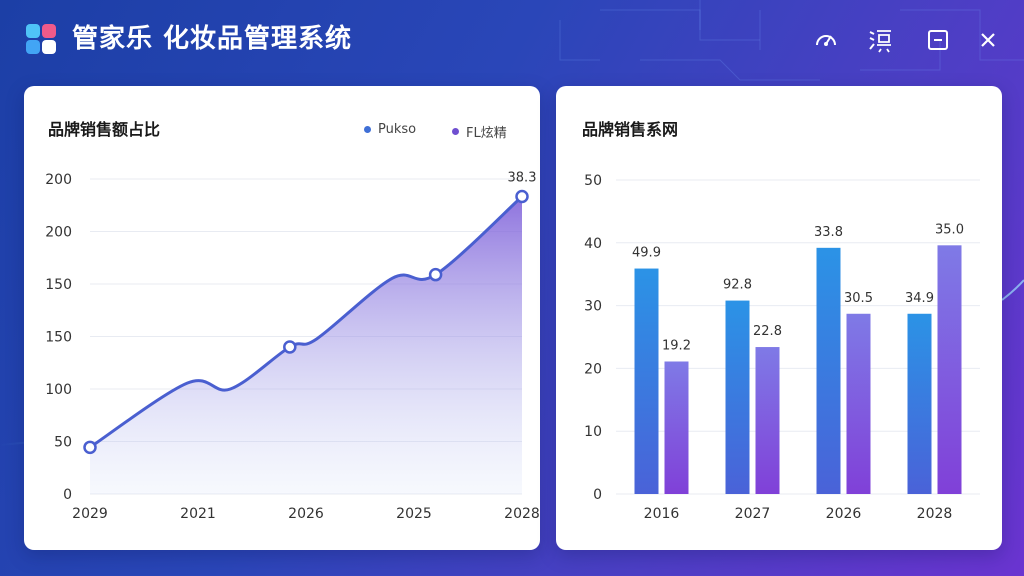 Image resolution: width=1024 pixels, height=576 pixels. I want to click on panel-title: 品牌销售系网, so click(630, 129).